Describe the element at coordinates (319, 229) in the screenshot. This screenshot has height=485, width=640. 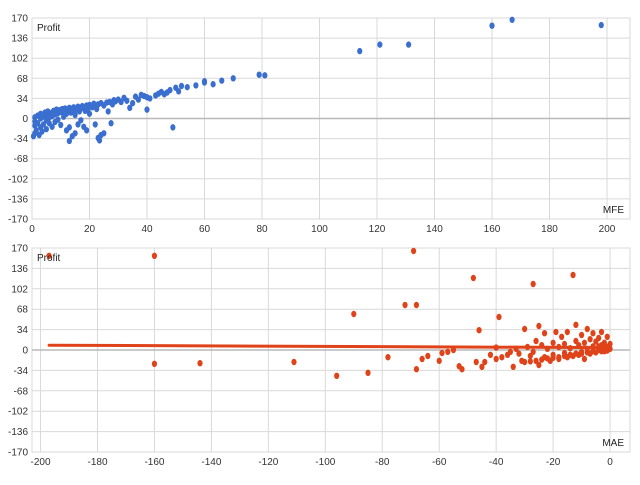
I see `x-tick-label: 100` at that location.